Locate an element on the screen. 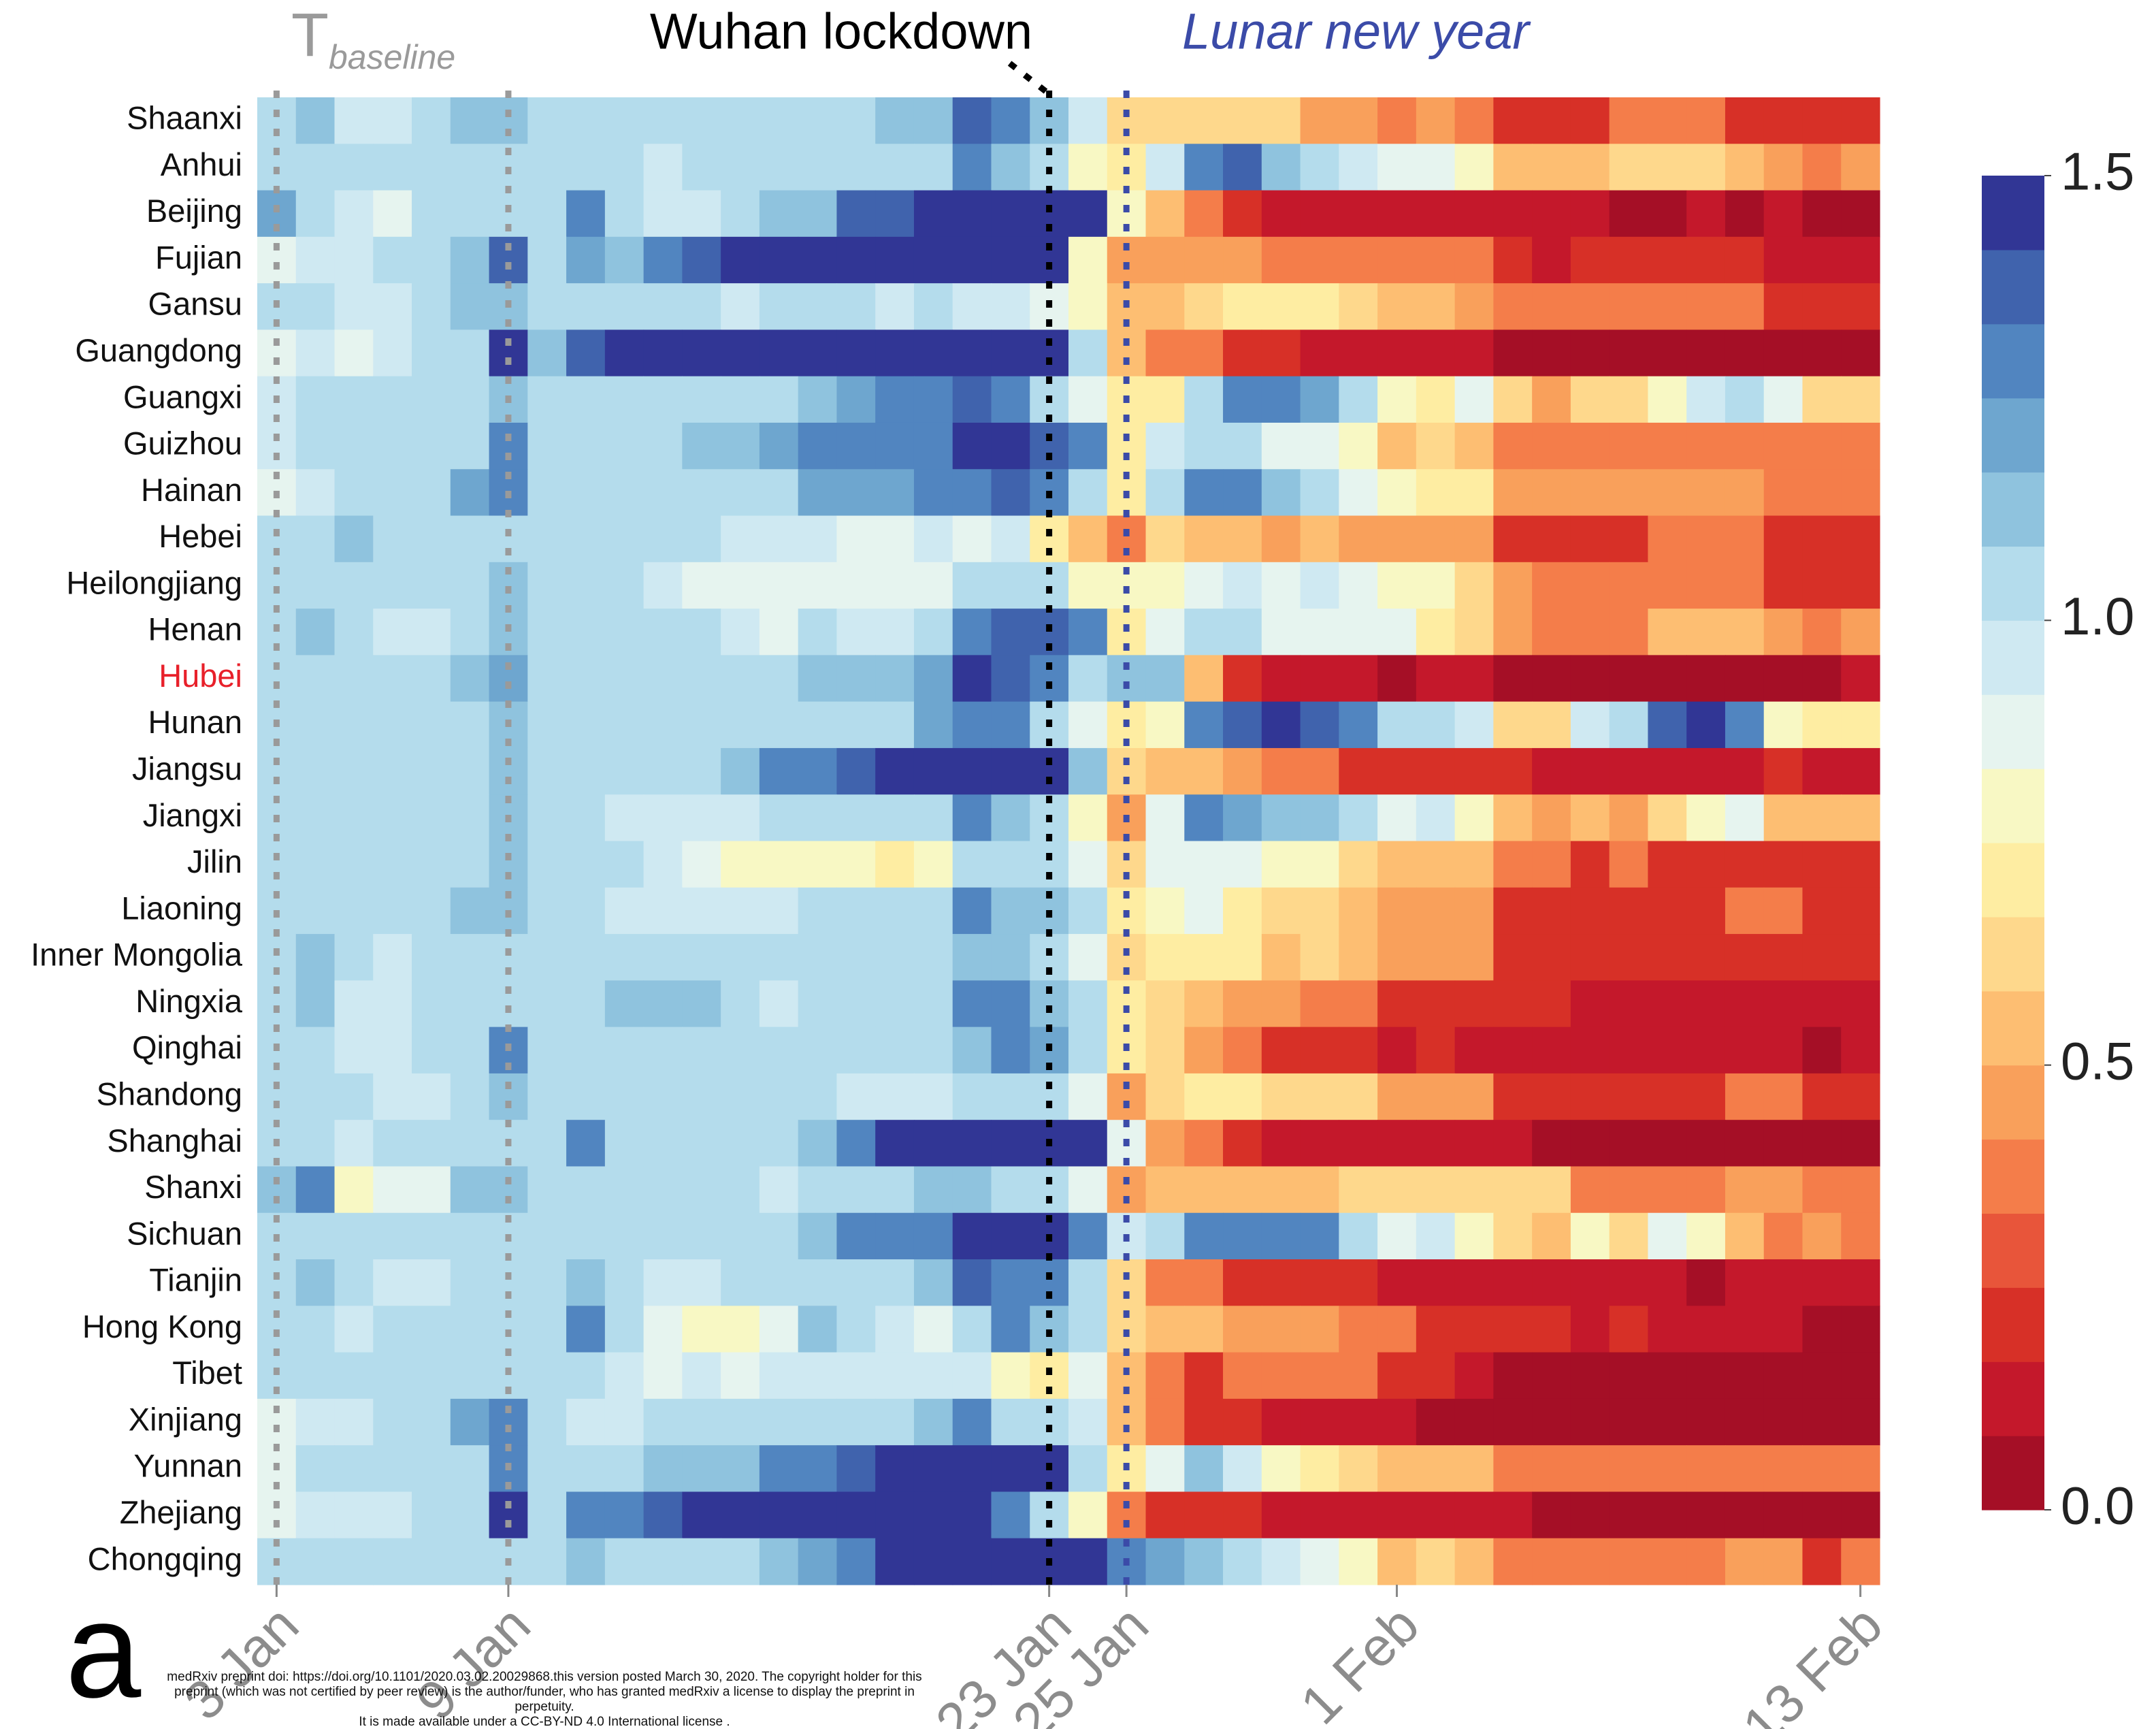  reference-pointer is located at coordinates (1028, 78).